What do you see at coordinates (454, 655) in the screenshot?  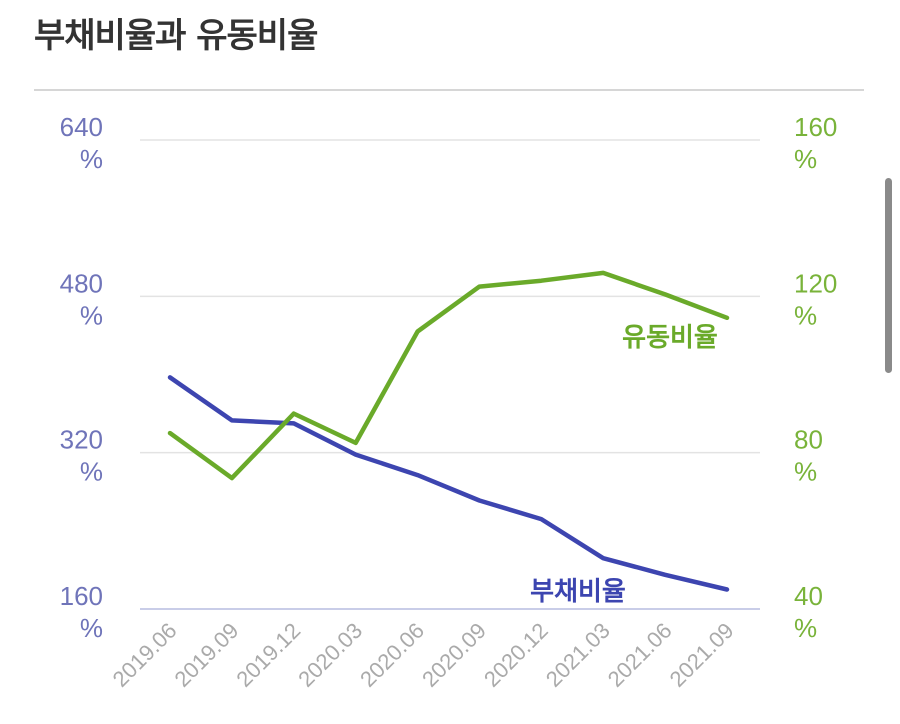 I see `x-tick-label: 2020.09` at bounding box center [454, 655].